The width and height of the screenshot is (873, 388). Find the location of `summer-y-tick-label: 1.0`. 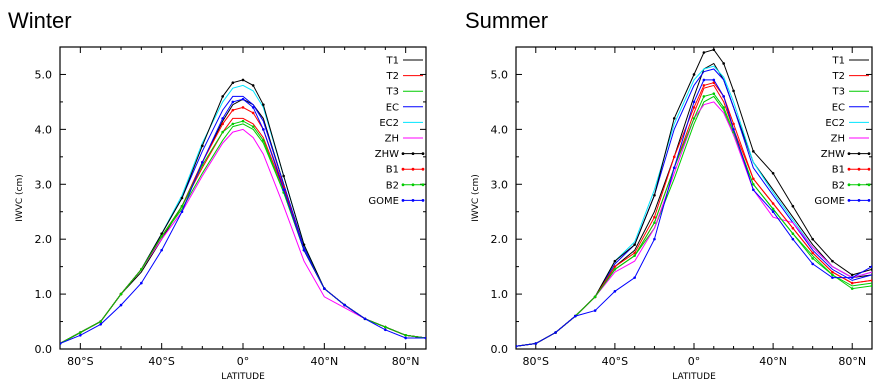

summer-y-tick-label: 1.0 is located at coordinates (500, 294).